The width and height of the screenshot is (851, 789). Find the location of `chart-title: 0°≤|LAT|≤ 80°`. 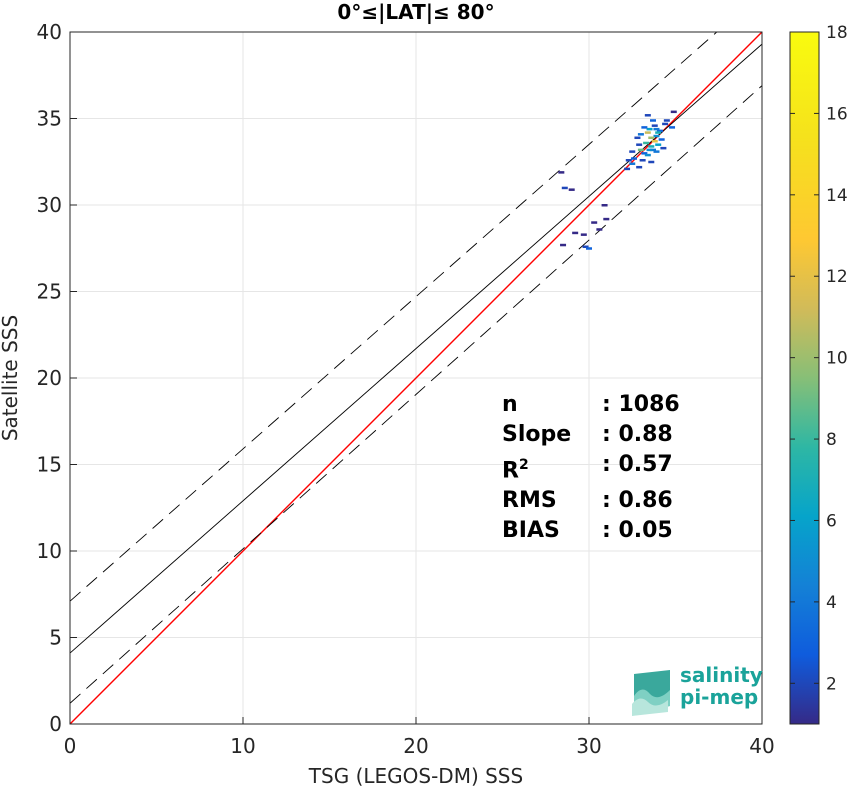

chart-title: 0°≤|LAT|≤ 80° is located at coordinates (415, 12).